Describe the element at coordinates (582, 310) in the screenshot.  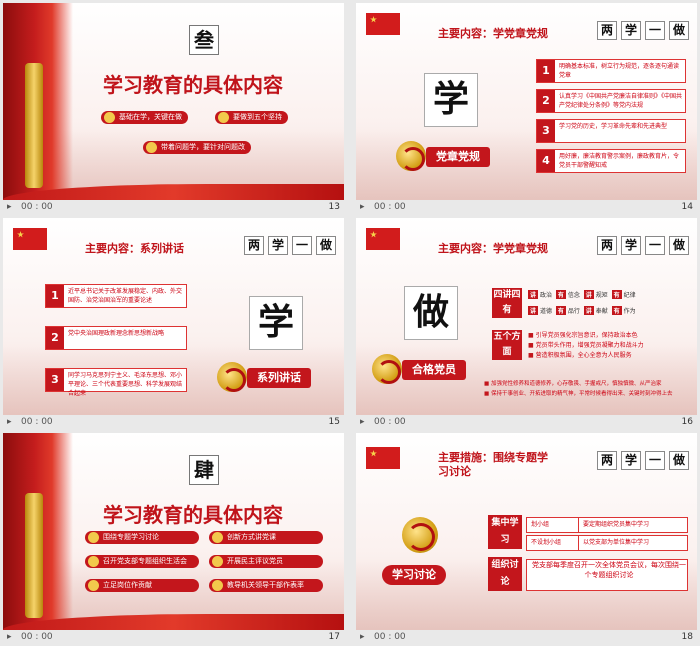
I see `pair-row: 讲道德 有品行 讲奉献 有作为` at that location.